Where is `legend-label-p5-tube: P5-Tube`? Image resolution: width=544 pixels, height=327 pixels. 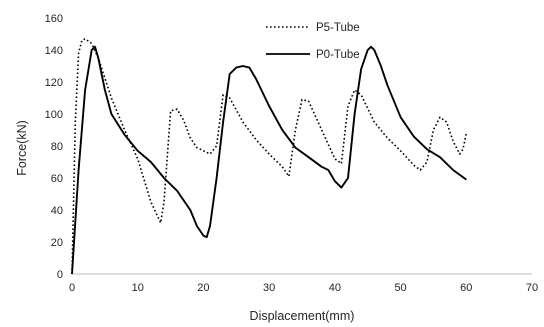 legend-label-p5-tube: P5-Tube is located at coordinates (338, 28).